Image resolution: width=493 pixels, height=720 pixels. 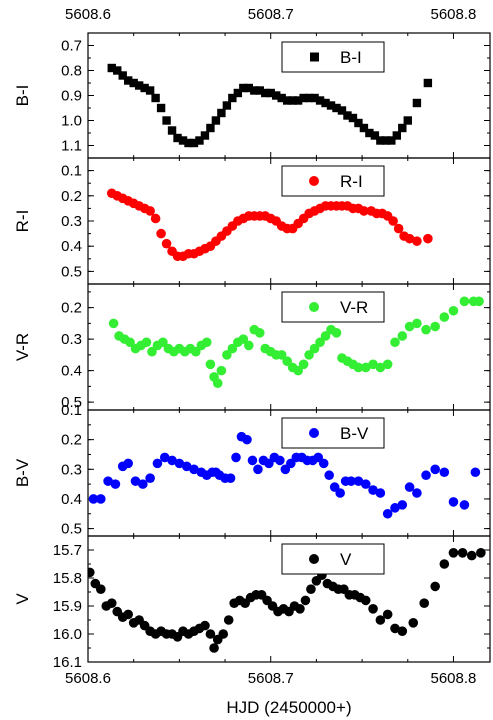 What do you see at coordinates (71, 46) in the screenshot?
I see `y-tick-label: 0.7` at bounding box center [71, 46].